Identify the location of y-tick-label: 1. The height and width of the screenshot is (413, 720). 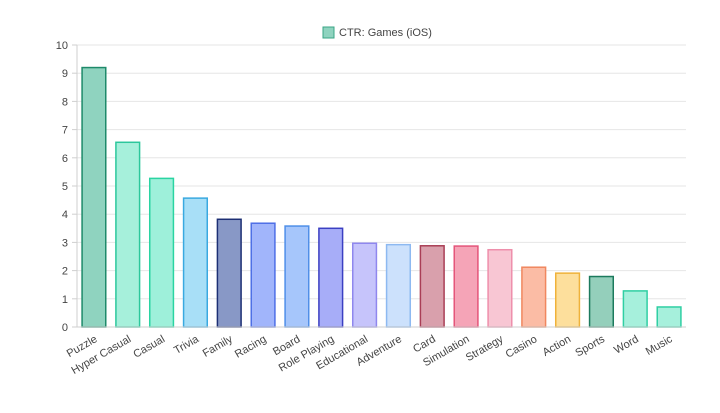
(65, 300).